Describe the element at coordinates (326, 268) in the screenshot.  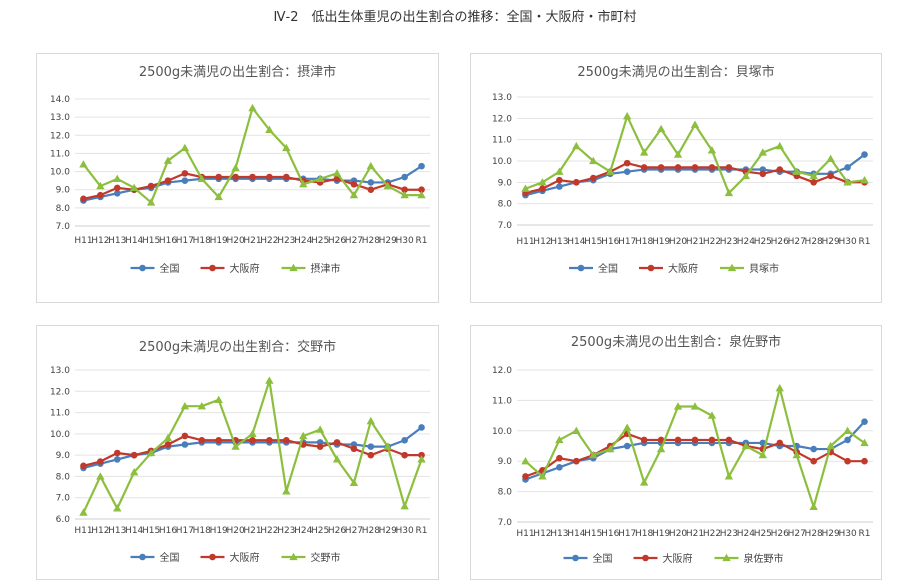
I see `legend-label: 摂津市` at that location.